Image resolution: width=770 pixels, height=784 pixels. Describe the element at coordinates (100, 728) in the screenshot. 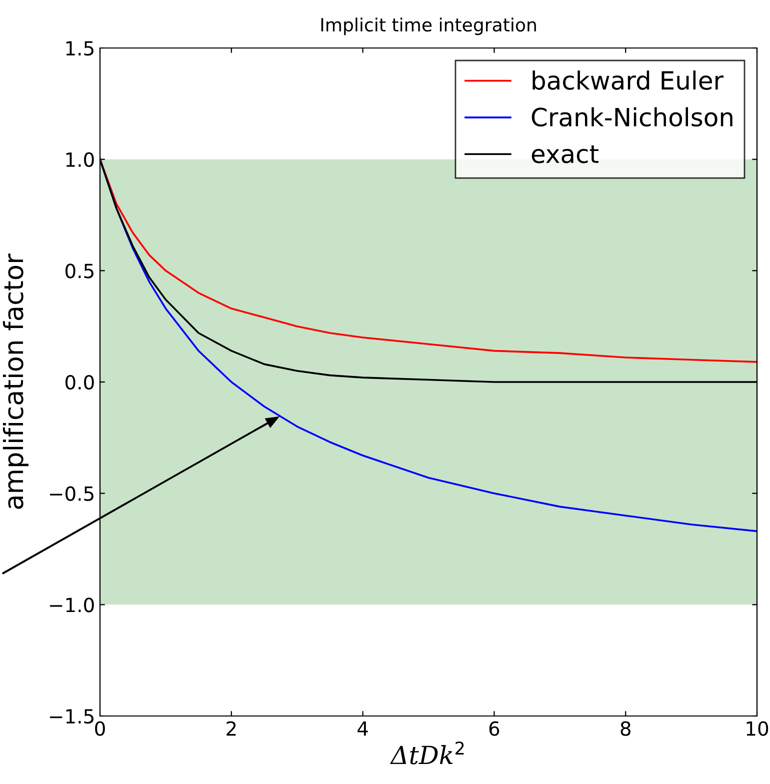

I see `x-tick-label: 0` at that location.